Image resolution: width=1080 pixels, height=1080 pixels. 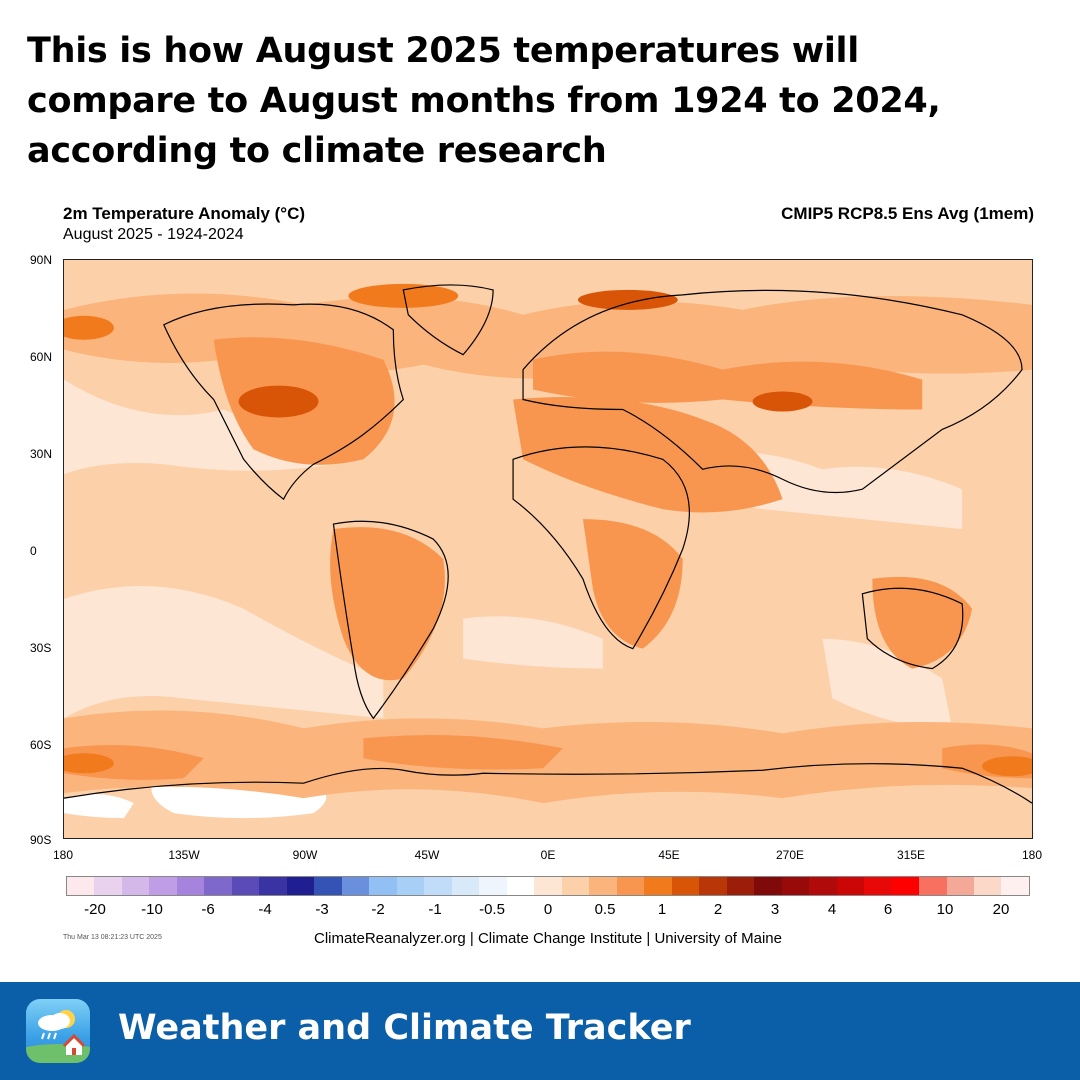 I want to click on lon-label: 315E, so click(x=911, y=855).